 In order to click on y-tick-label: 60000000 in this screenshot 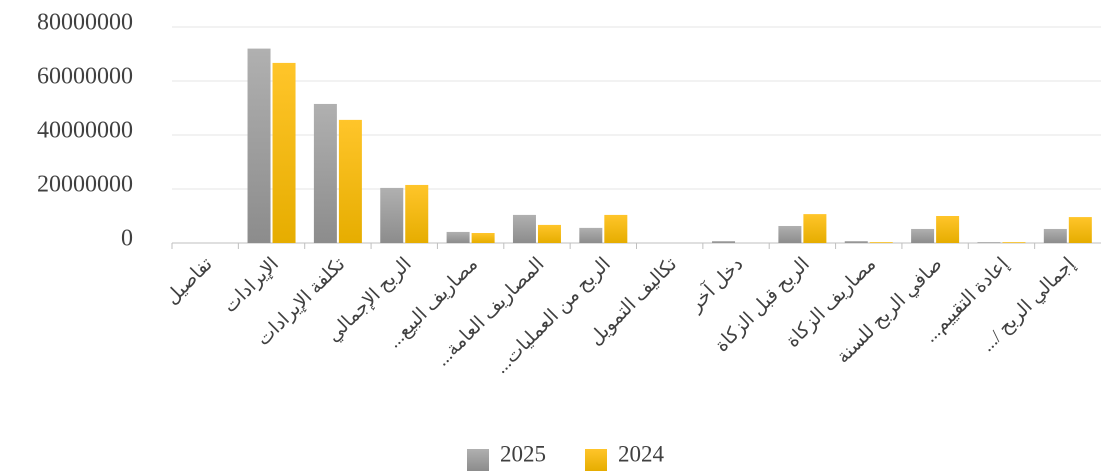, I will do `click(85, 77)`.